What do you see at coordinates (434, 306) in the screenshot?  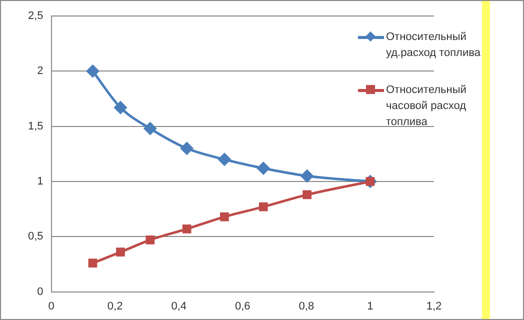 I see `x-tick-label: 1,2` at bounding box center [434, 306].